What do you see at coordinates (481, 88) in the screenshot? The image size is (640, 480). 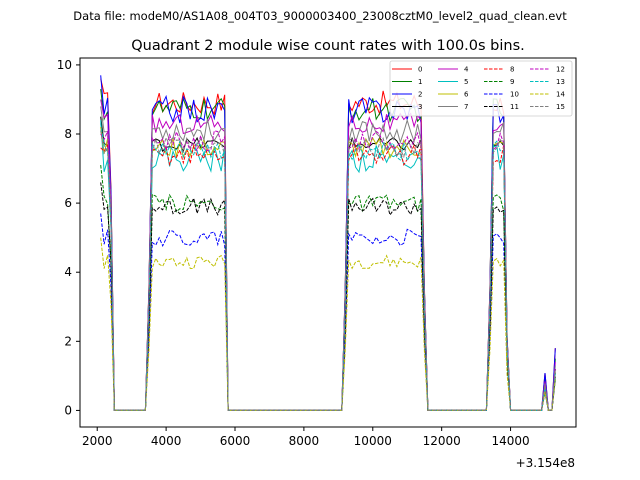 I see `legend-box` at bounding box center [481, 88].